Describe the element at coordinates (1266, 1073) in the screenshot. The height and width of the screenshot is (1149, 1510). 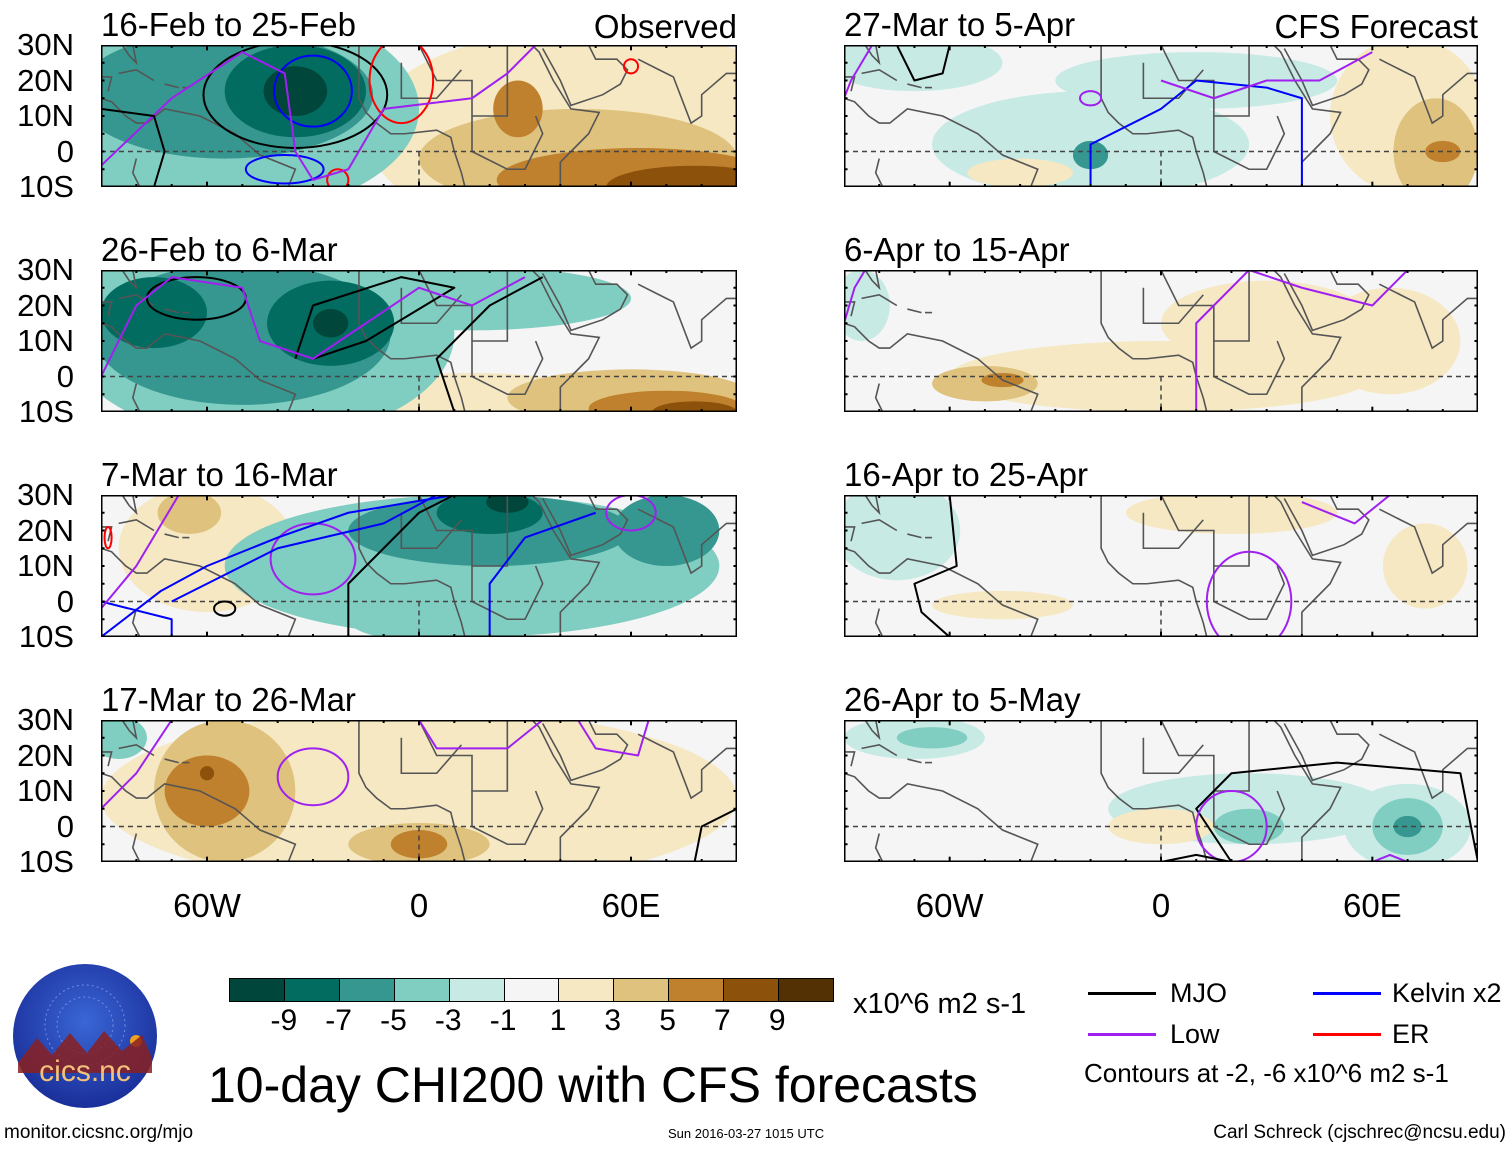
I see `contour-note: Contours at -2, -6 x10^6 m2 s-1` at that location.